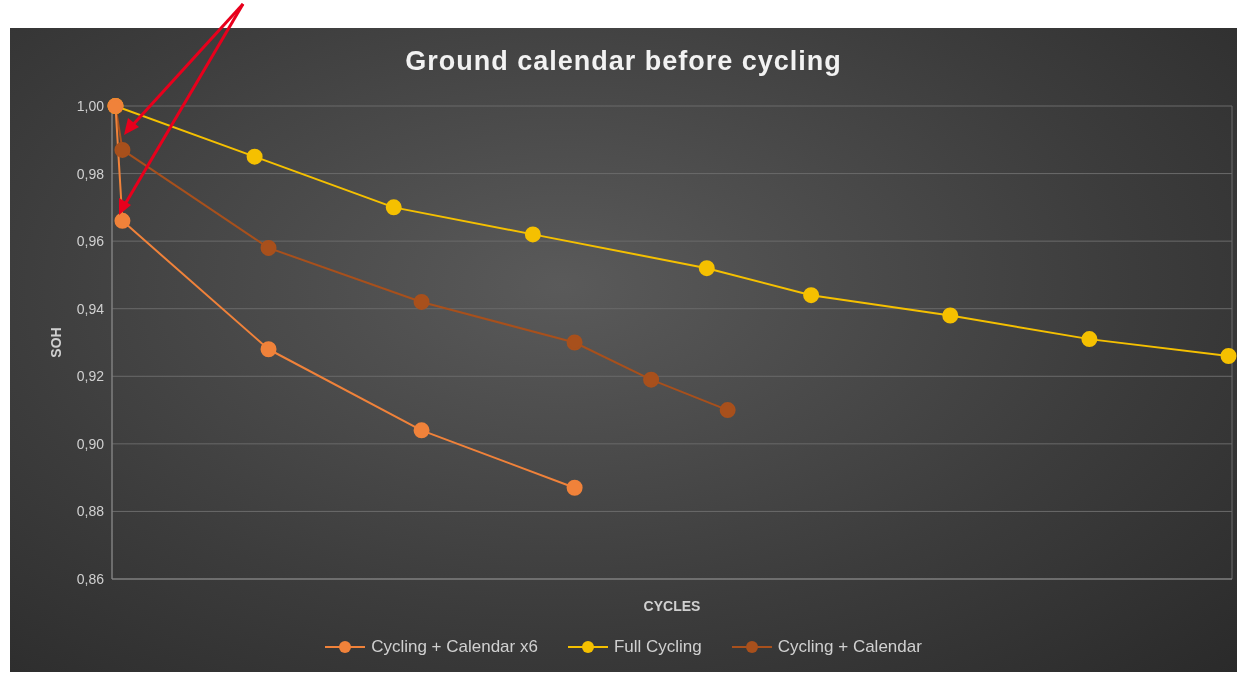 The height and width of the screenshot is (674, 1237). What do you see at coordinates (454, 647) in the screenshot?
I see `legend-label: Cycling + Calendar x6` at bounding box center [454, 647].